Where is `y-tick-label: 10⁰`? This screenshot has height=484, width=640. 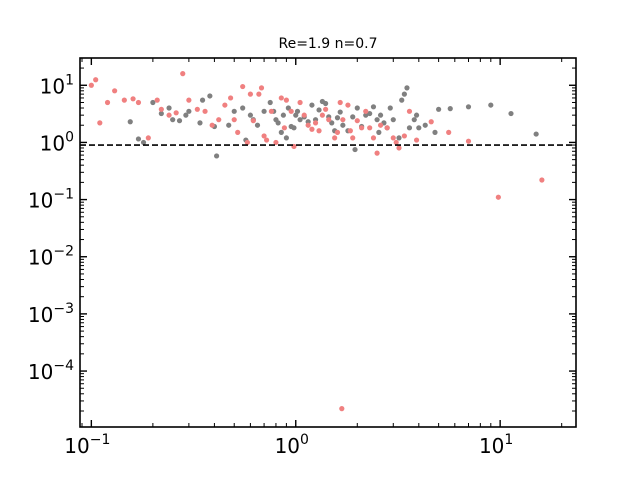
y-tick-label: 10⁰ is located at coordinates (57, 142).